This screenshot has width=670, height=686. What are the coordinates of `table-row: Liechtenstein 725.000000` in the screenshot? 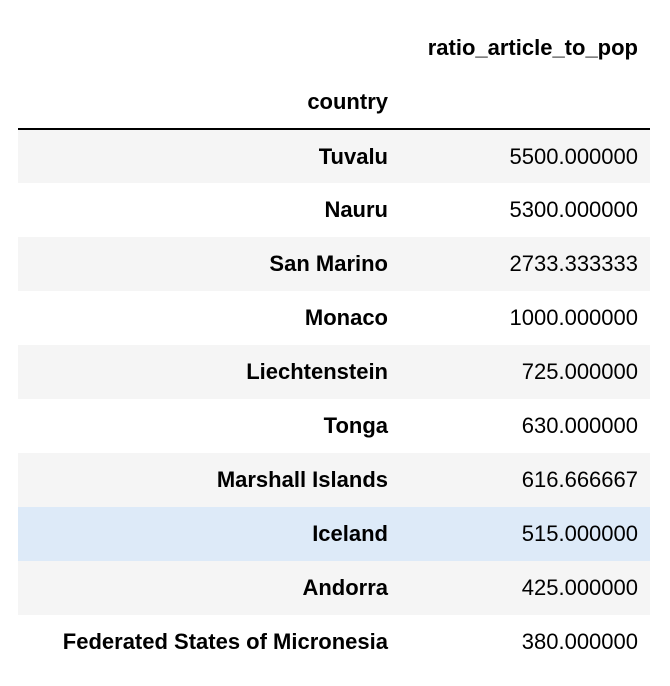 It's located at (334, 372).